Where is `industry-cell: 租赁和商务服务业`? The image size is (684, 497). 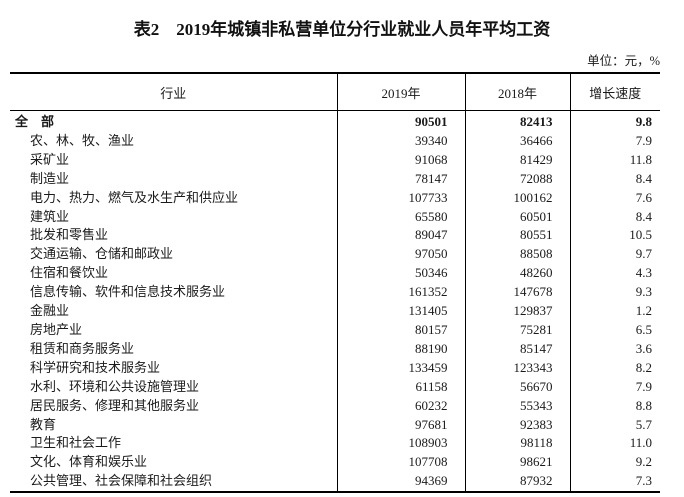 industry-cell: 租赁和商务服务业 is located at coordinates (82, 348).